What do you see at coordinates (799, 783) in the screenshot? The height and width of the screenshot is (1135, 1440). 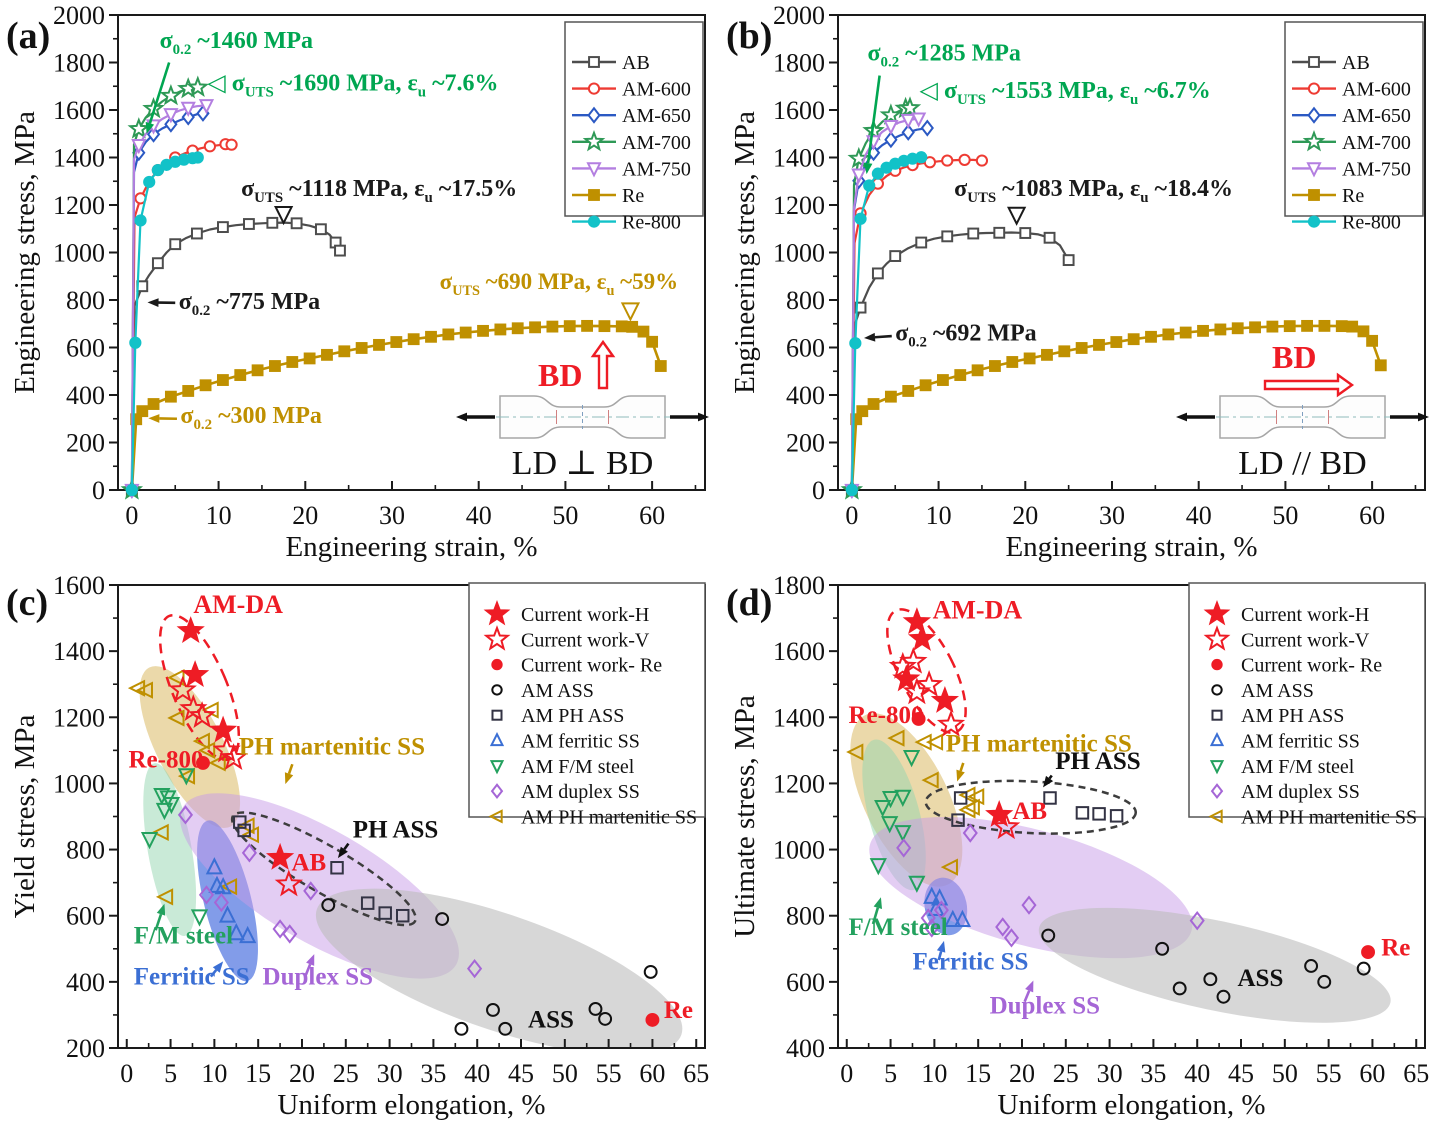 I see `y-tick-label: 1200` at bounding box center [799, 783].